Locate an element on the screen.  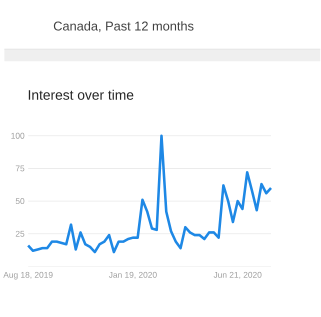
y-tick-label: 50 is located at coordinates (20, 201).